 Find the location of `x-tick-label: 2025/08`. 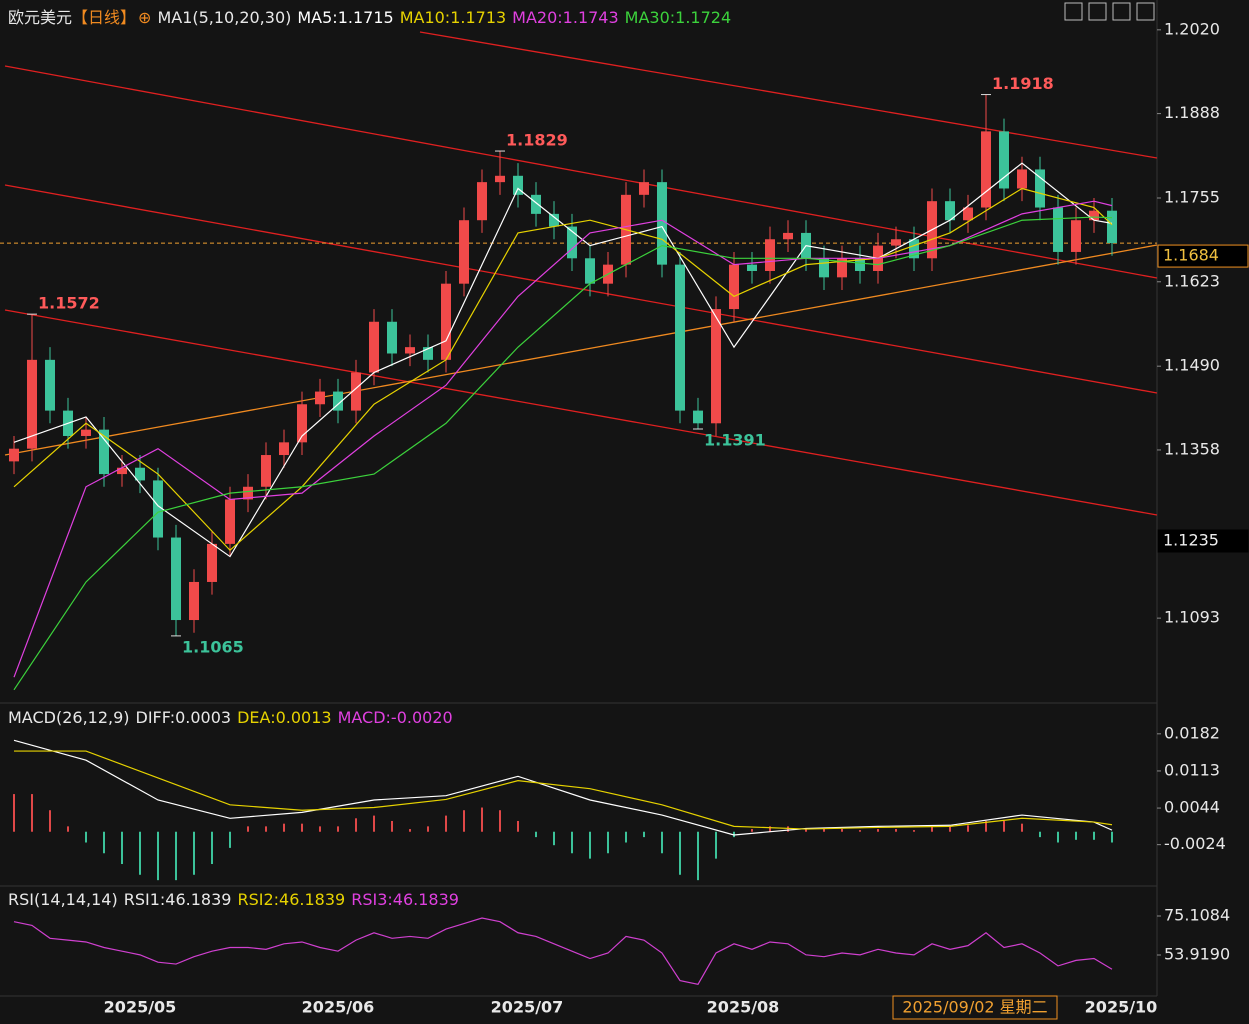

x-tick-label: 2025/08 is located at coordinates (743, 1007).